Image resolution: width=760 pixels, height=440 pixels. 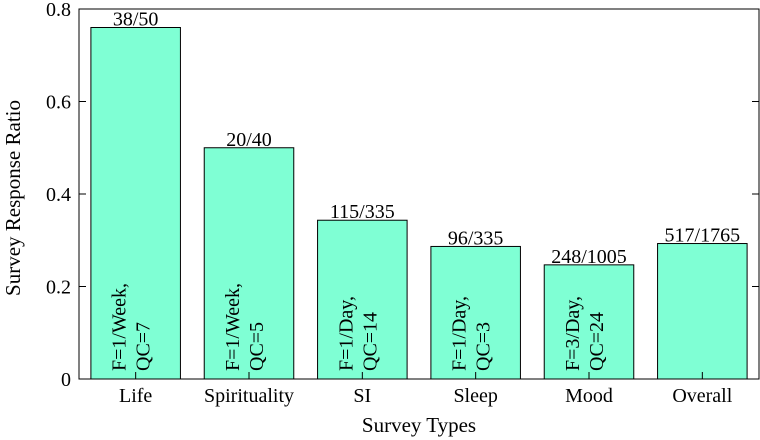 What do you see at coordinates (66, 380) in the screenshot?
I see `y-tick-label: 0` at bounding box center [66, 380].